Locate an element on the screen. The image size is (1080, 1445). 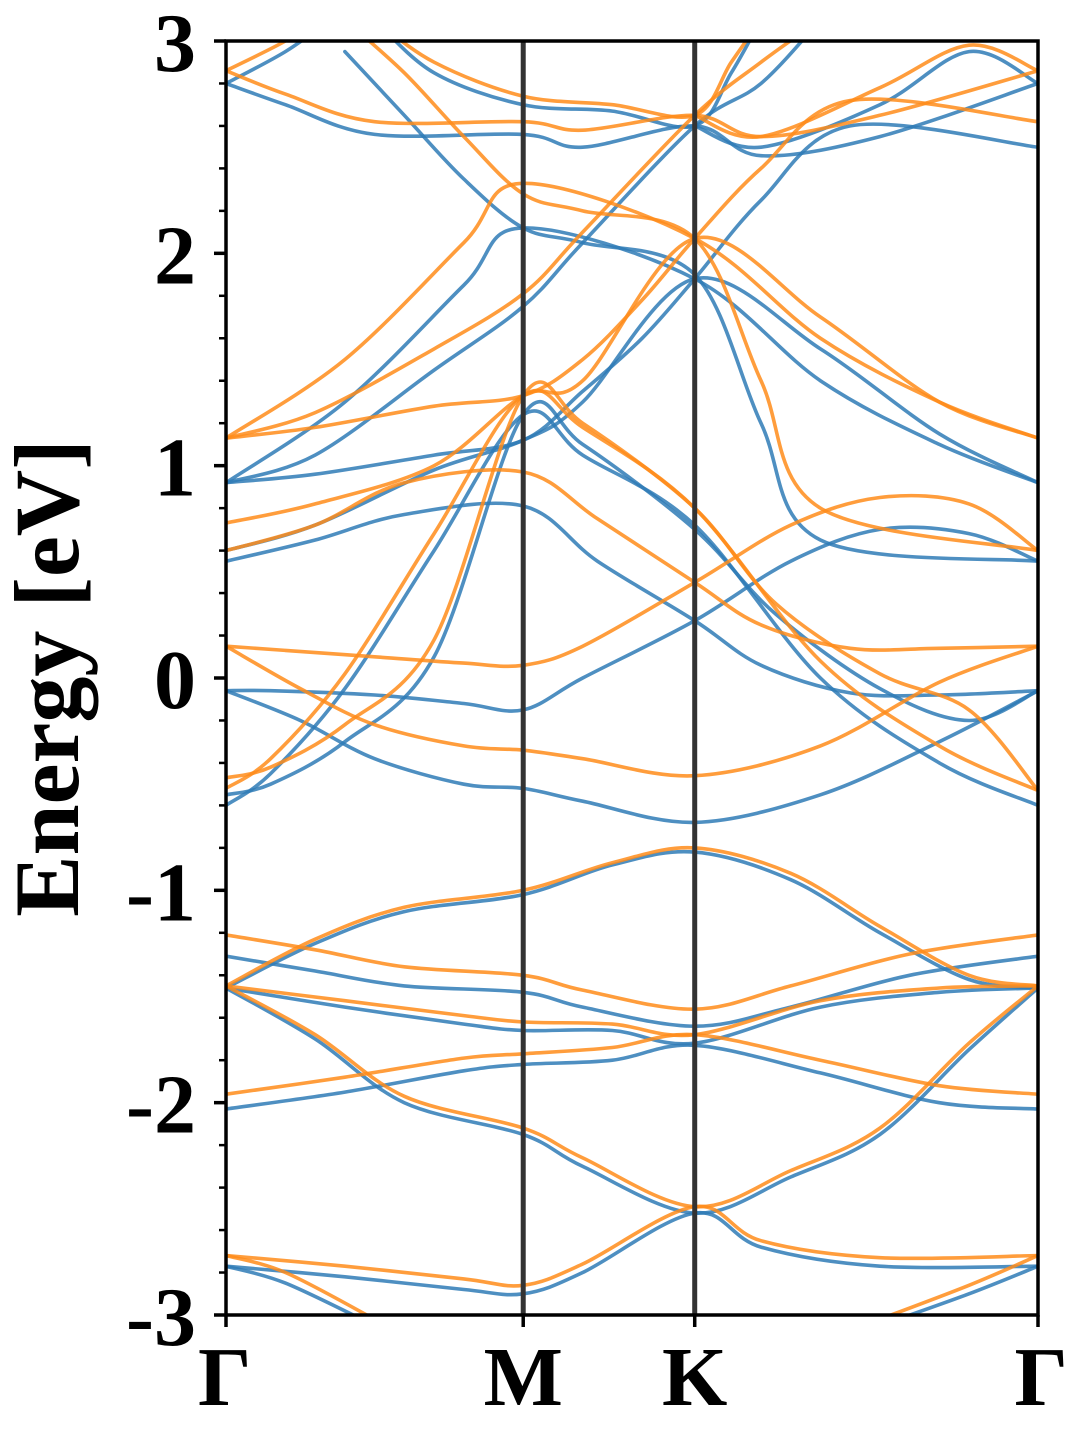
high-symmetry-lines is located at coordinates (609, 678).